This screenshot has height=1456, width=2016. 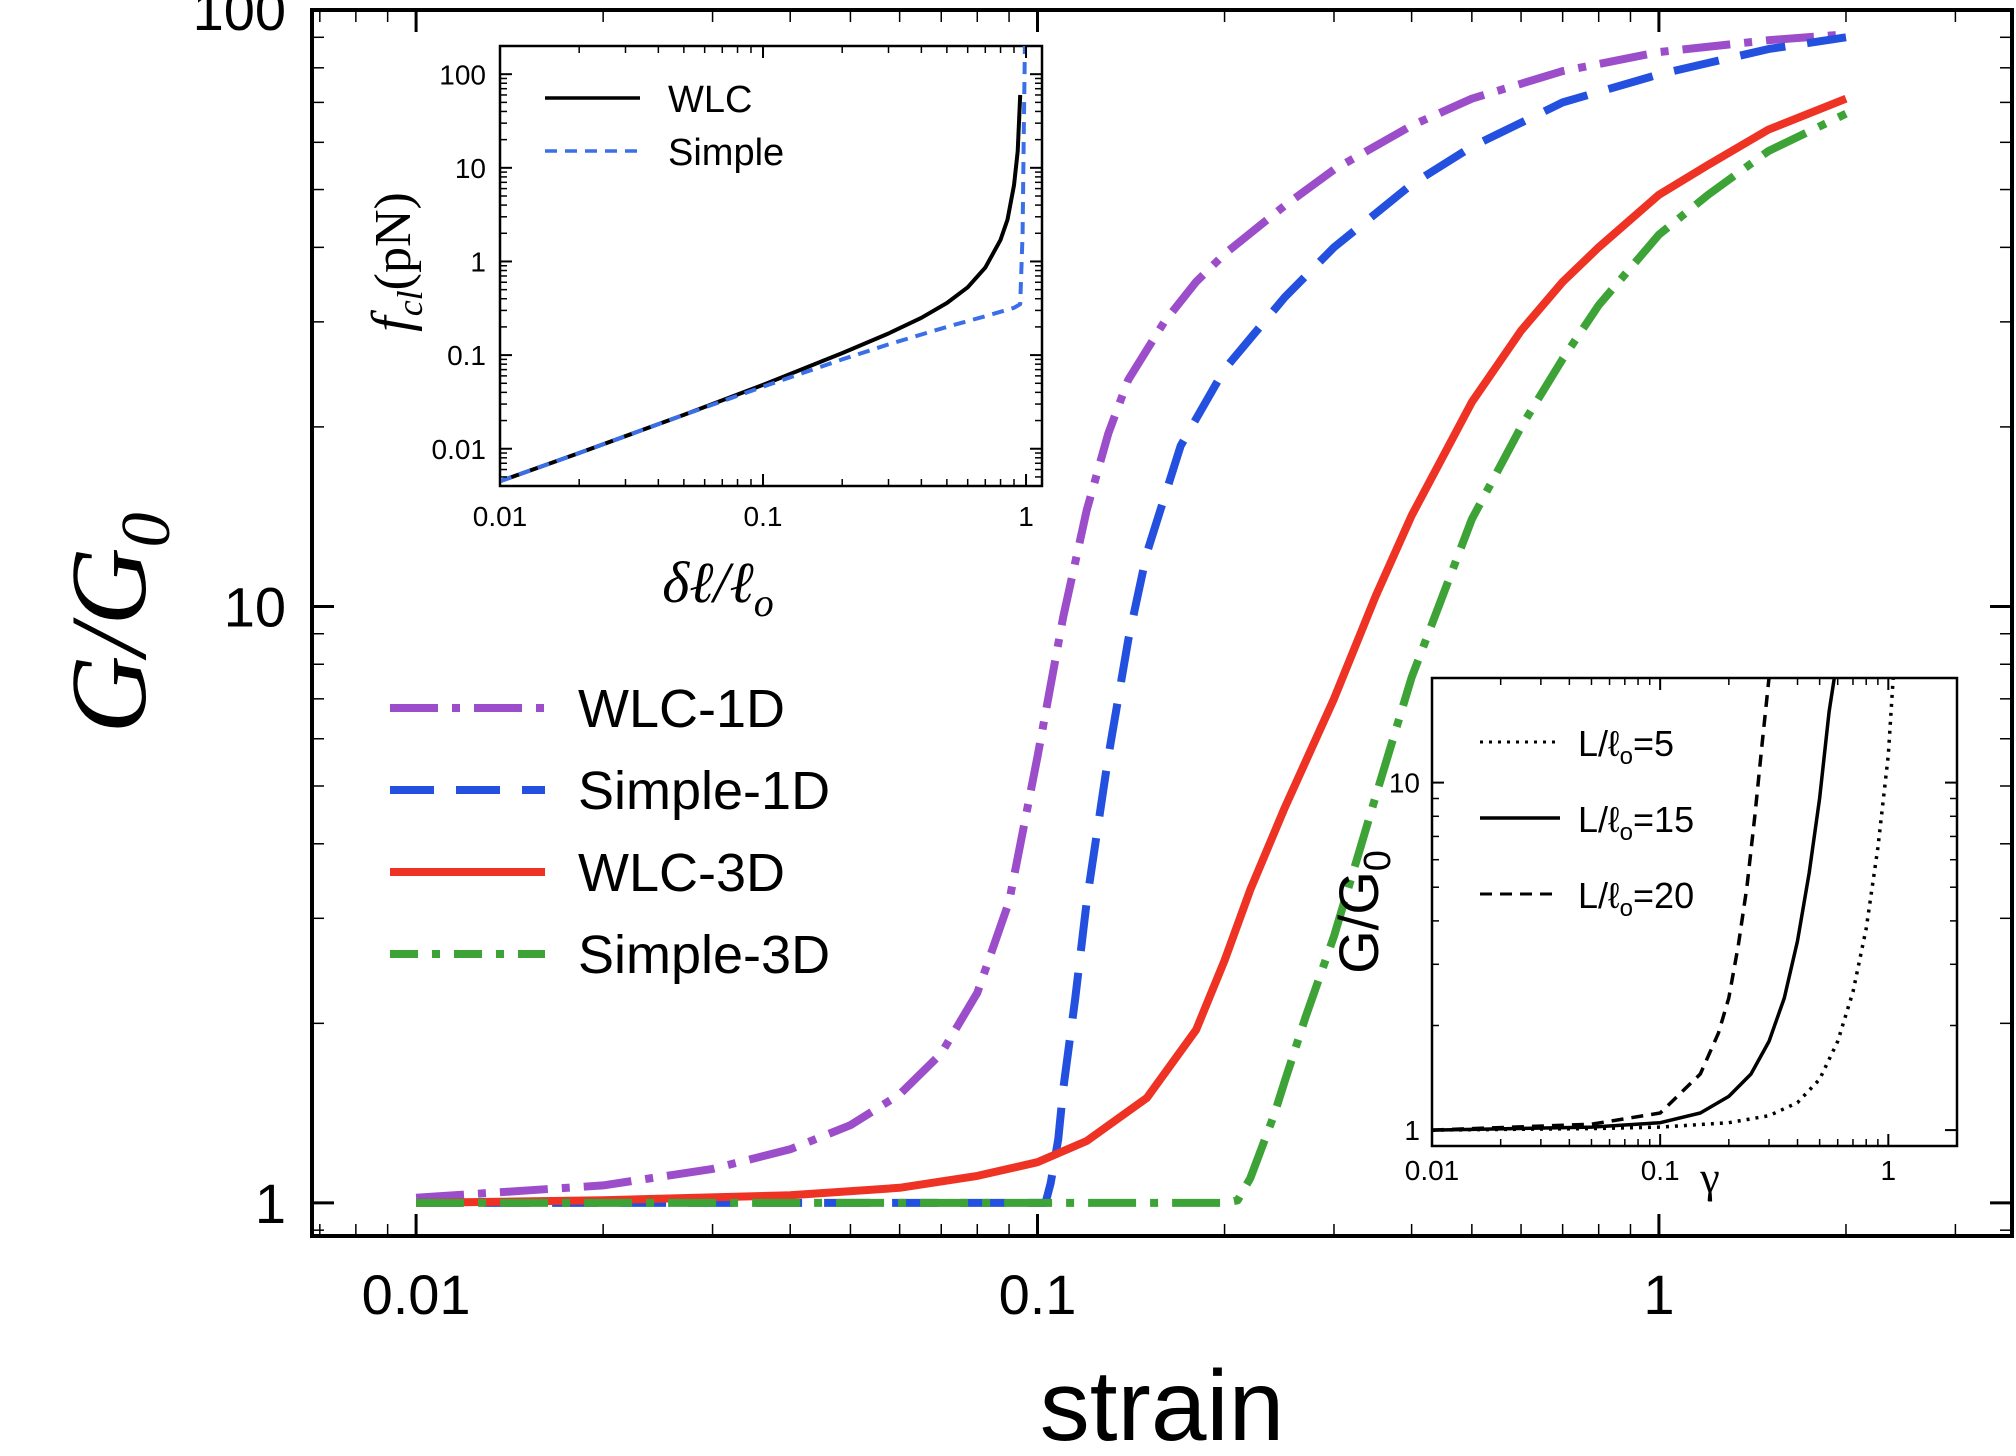 What do you see at coordinates (270, 1203) in the screenshot?
I see `main-y-tick-label: 1` at bounding box center [270, 1203].